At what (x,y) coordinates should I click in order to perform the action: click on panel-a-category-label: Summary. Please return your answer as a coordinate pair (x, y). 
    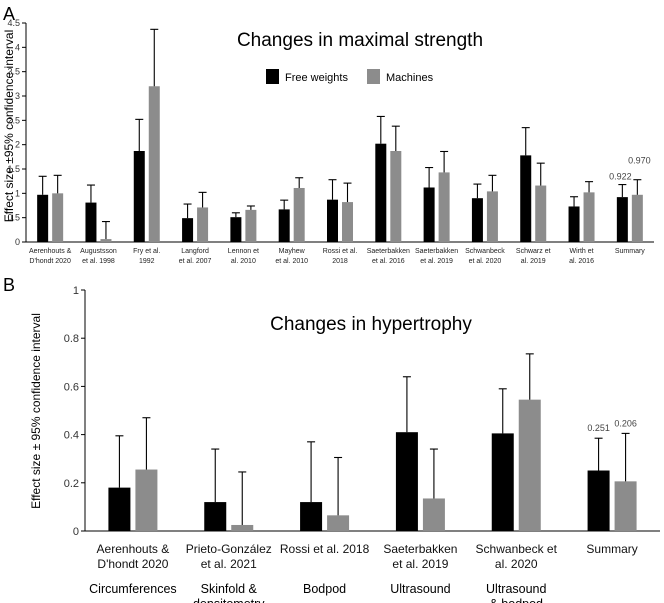
    Looking at the image, I should click on (630, 251).